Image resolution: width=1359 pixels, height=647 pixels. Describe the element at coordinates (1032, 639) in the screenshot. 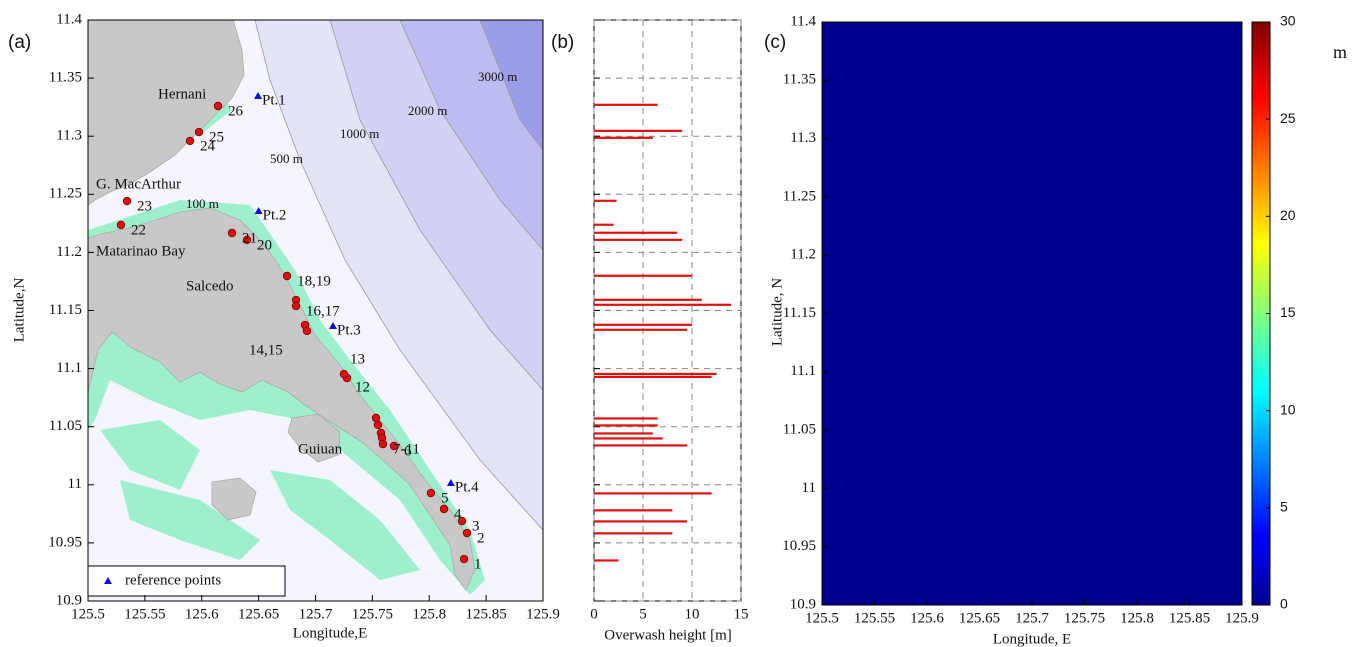

I see `x-axis-label: Longitude, E` at that location.